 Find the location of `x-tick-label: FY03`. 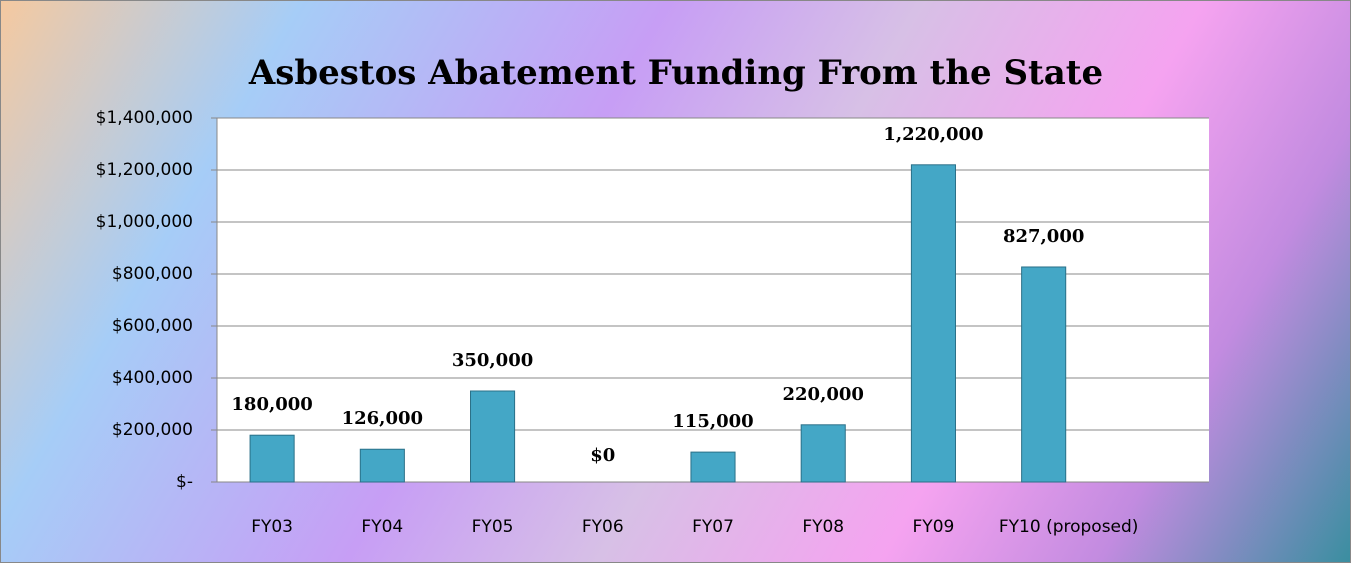

x-tick-label: FY03 is located at coordinates (272, 527).